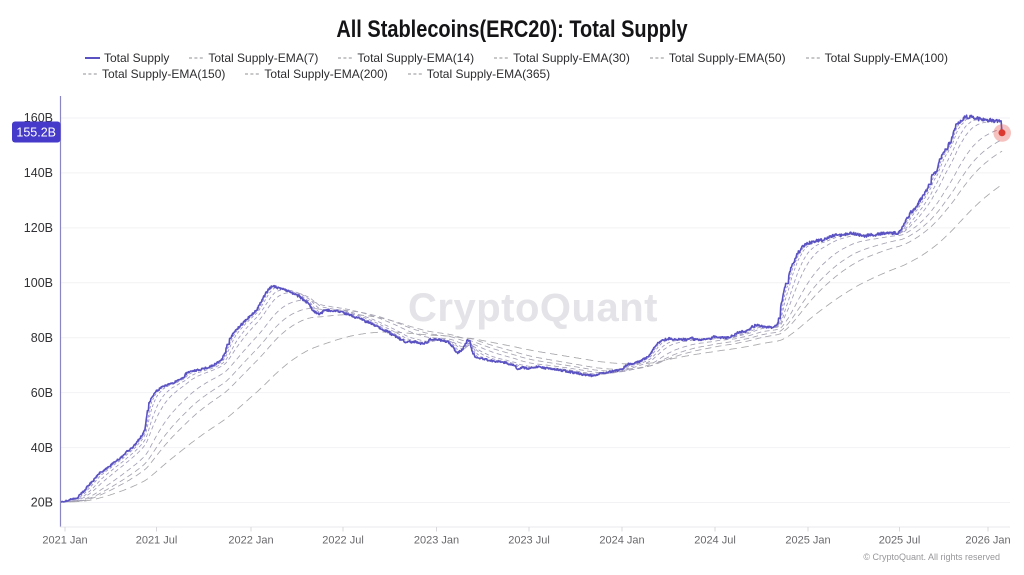 The image size is (1024, 575). I want to click on svg-text: 2024 Jan, so click(621, 541).